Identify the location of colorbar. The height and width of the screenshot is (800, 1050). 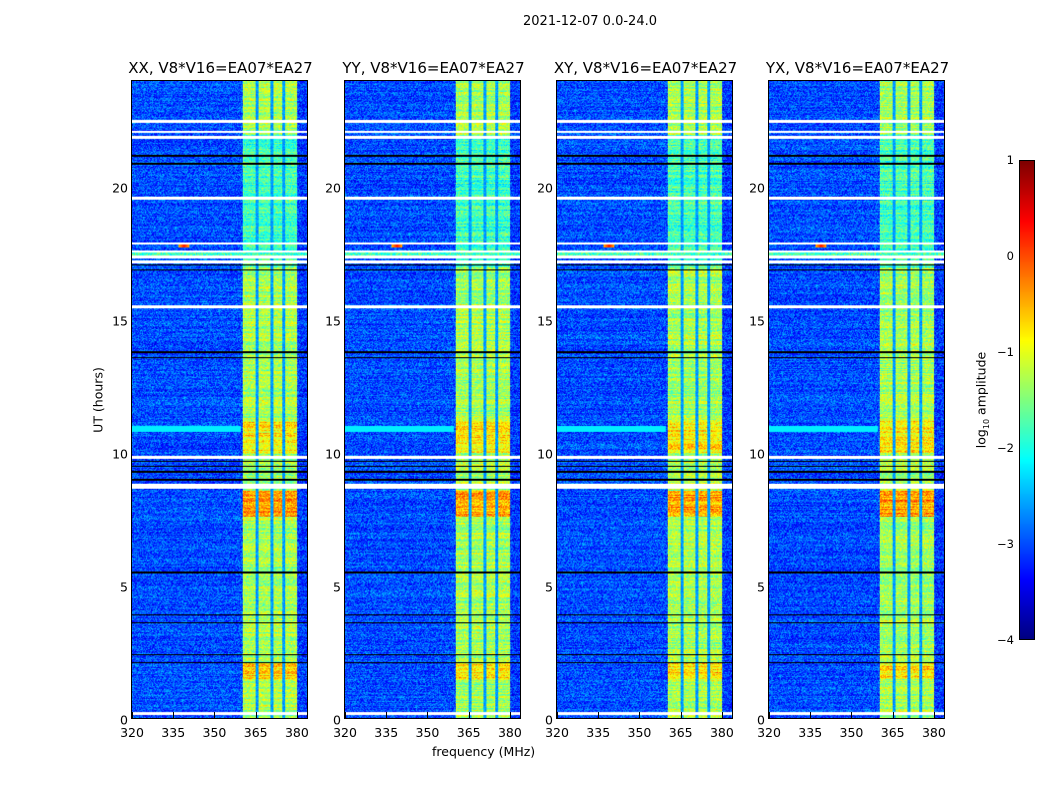
(1027, 400).